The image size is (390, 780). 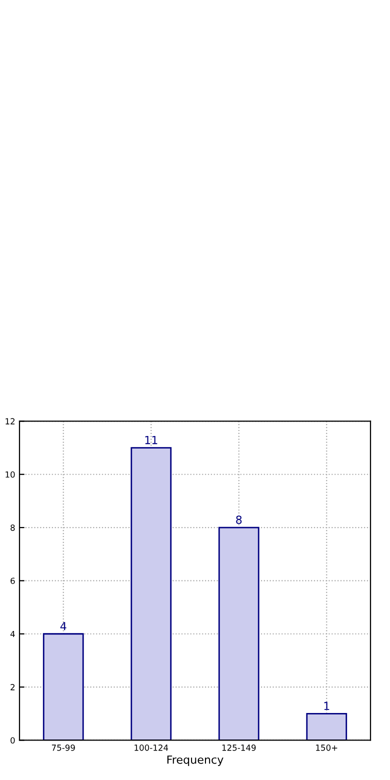 I want to click on x-axis-title: Frequency, so click(x=195, y=761).